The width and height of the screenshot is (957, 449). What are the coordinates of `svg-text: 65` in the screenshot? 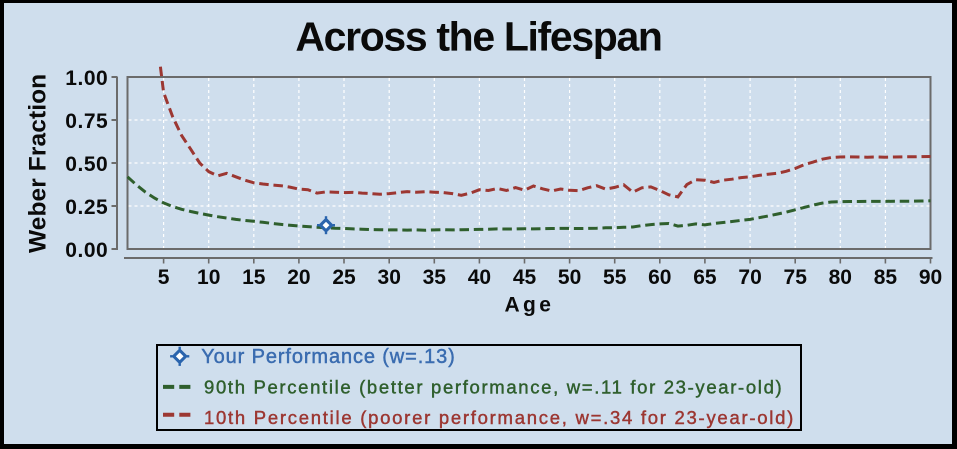 It's located at (705, 277).